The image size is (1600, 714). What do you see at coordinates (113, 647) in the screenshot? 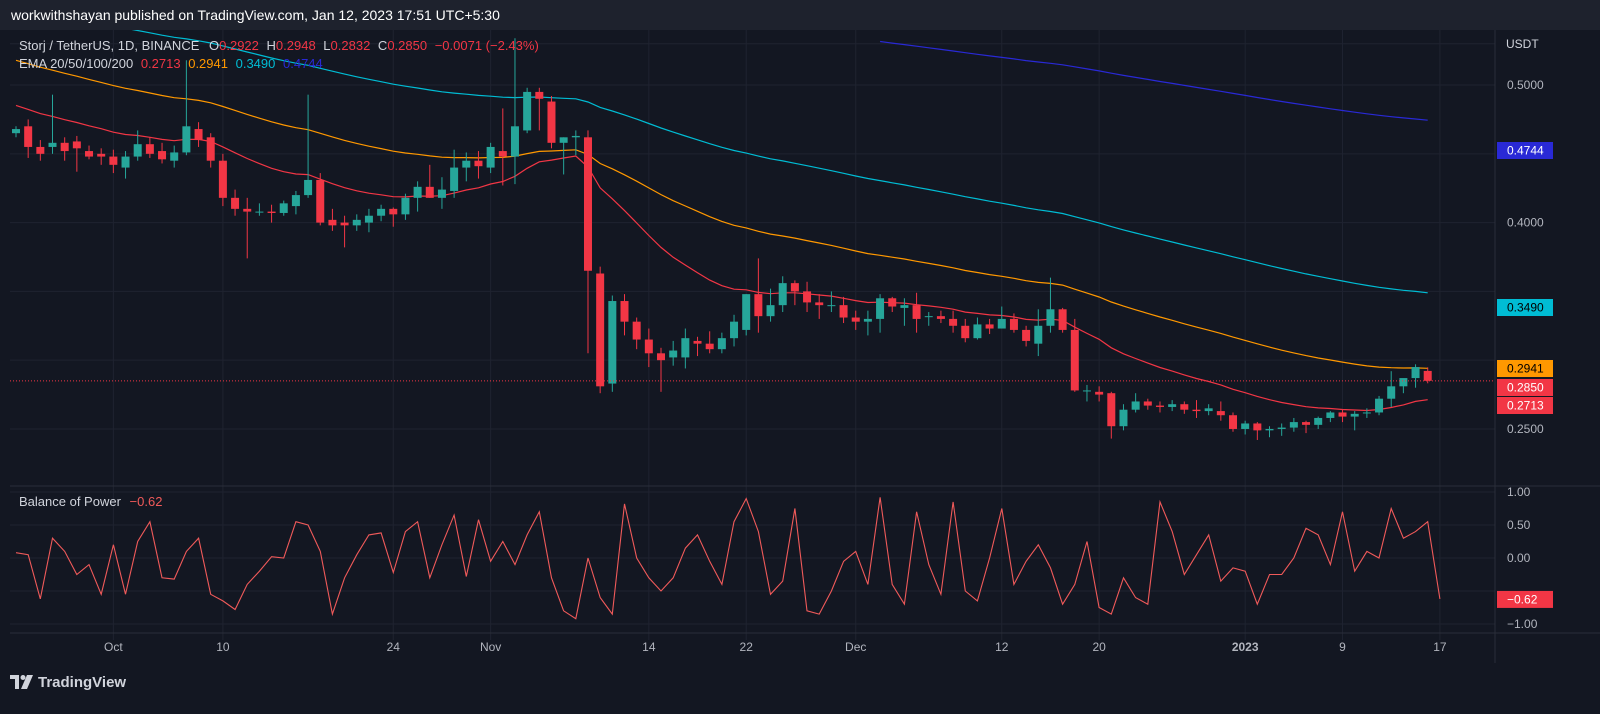
I see `time-axis-tick: Oct` at bounding box center [113, 647].